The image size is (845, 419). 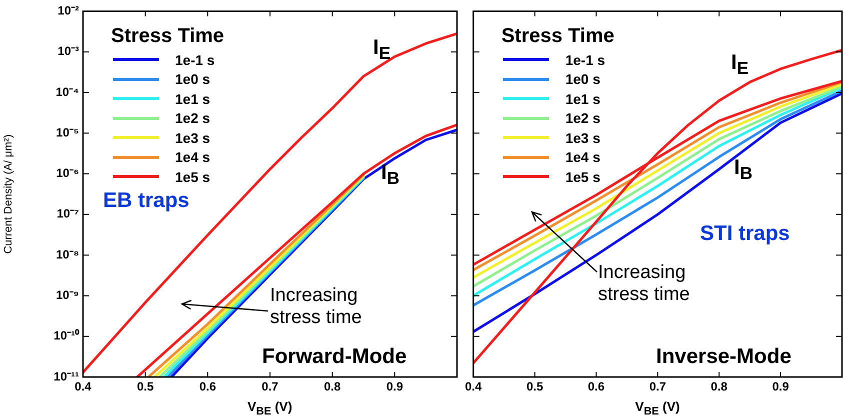 What do you see at coordinates (724, 357) in the screenshot?
I see `annotation: Inverse-Mode` at bounding box center [724, 357].